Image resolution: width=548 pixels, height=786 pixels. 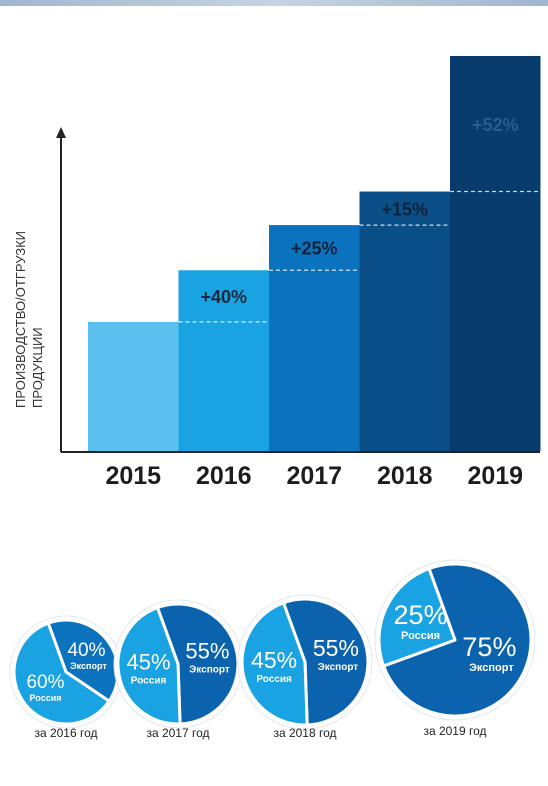 What do you see at coordinates (223, 360) in the screenshot?
I see `bar-2016` at bounding box center [223, 360].